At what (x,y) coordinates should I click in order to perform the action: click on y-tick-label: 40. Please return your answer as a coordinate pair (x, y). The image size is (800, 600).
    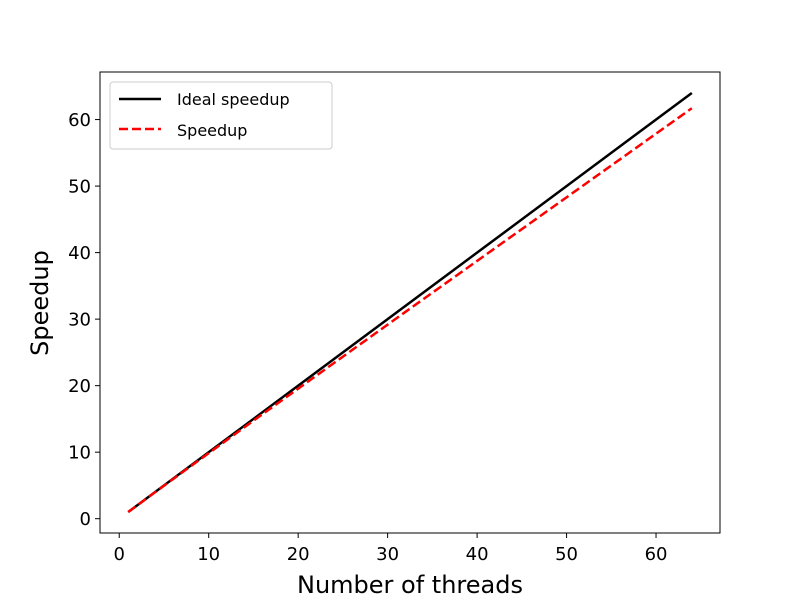
    Looking at the image, I should click on (79, 253).